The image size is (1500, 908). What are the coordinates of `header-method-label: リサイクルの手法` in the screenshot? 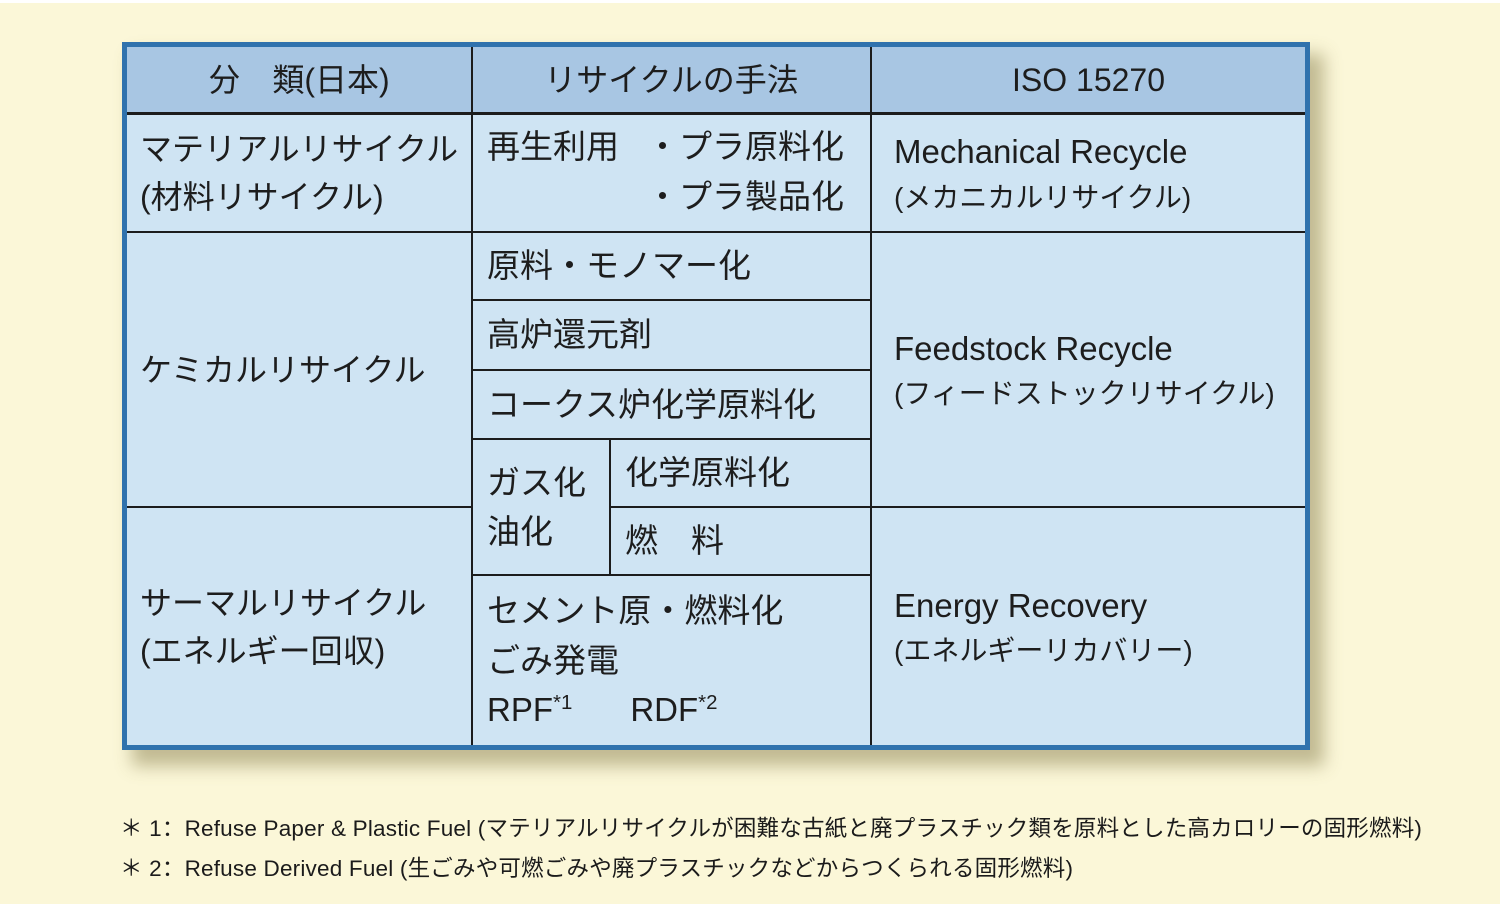 It's located at (671, 79).